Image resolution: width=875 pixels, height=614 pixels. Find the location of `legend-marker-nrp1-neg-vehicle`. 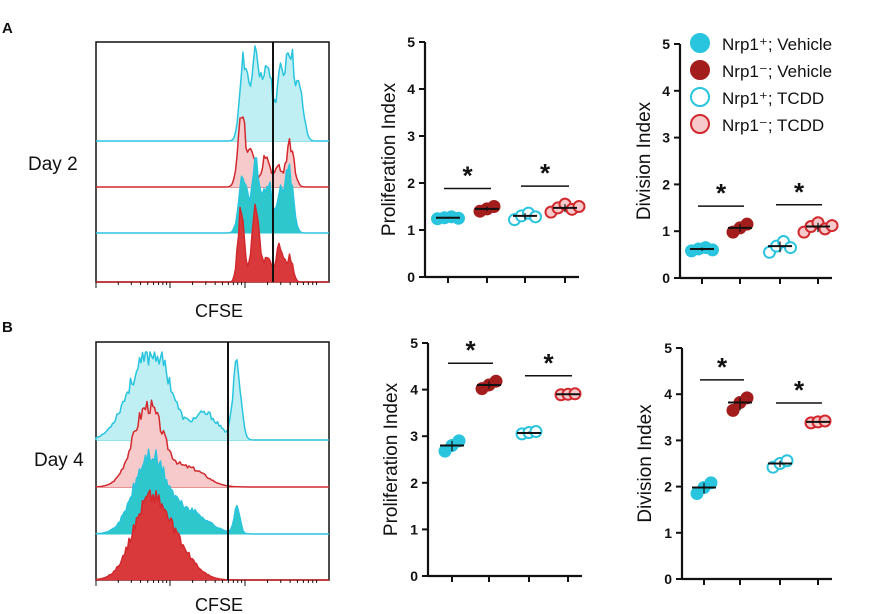

legend-marker-nrp1-neg-vehicle is located at coordinates (700, 70).